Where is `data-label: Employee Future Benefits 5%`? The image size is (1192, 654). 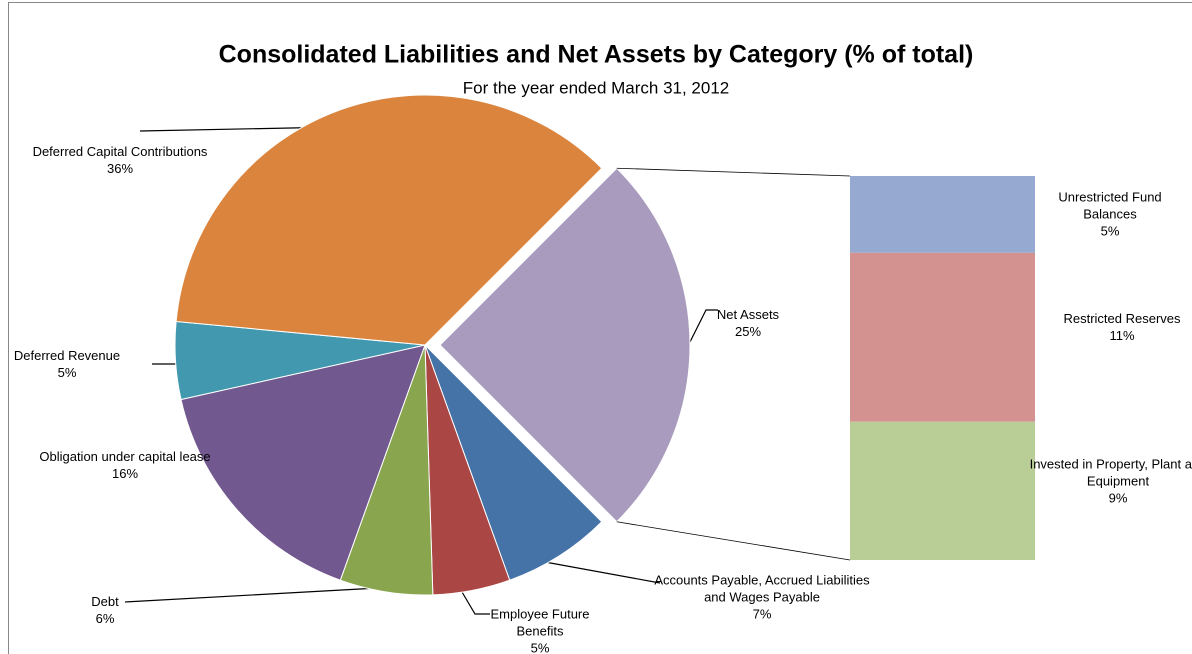 data-label: Employee Future Benefits 5% is located at coordinates (540, 630).